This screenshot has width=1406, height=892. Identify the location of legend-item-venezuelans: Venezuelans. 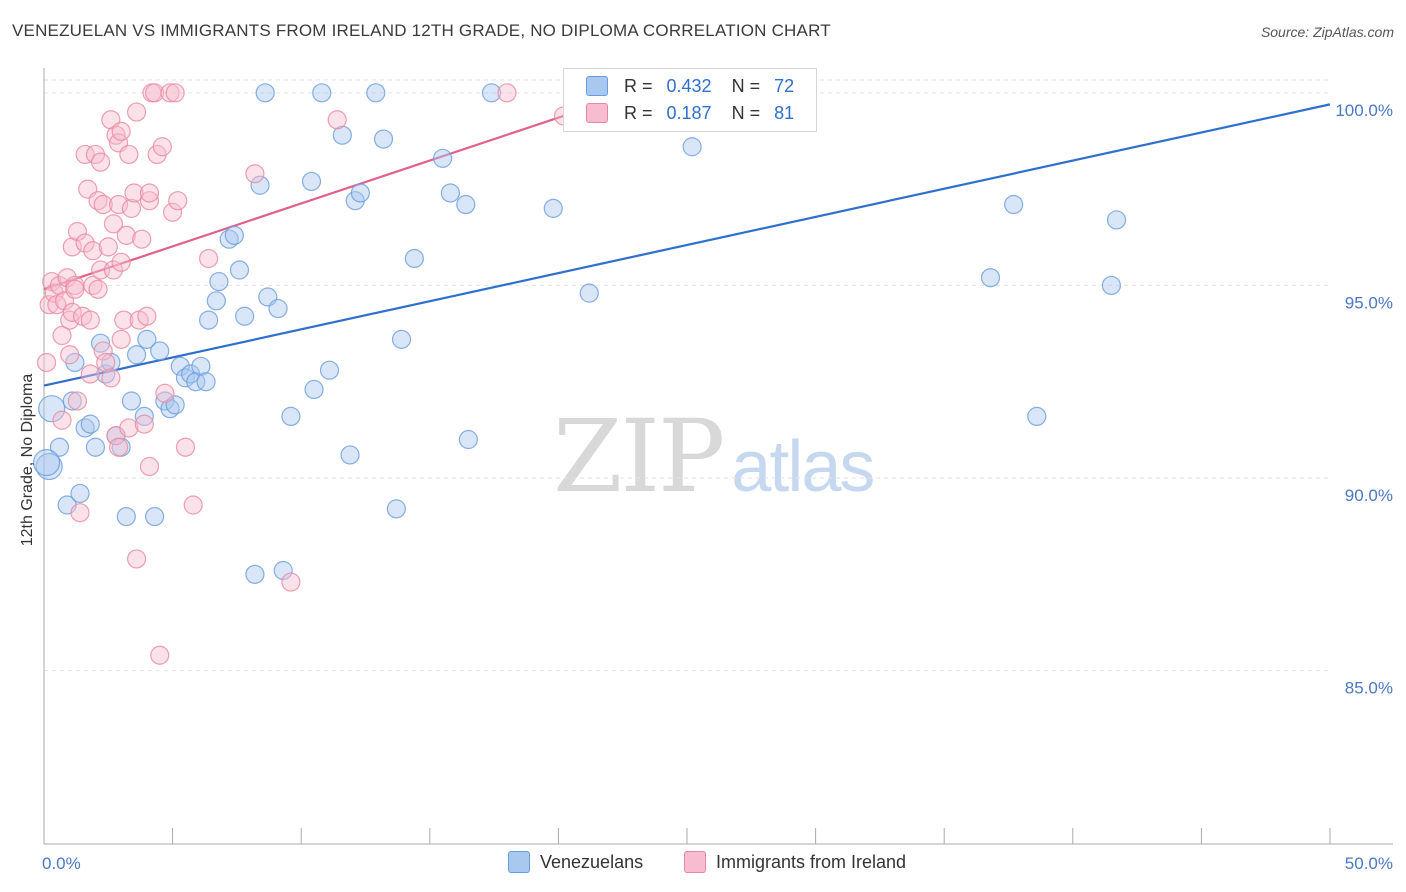
(575, 862).